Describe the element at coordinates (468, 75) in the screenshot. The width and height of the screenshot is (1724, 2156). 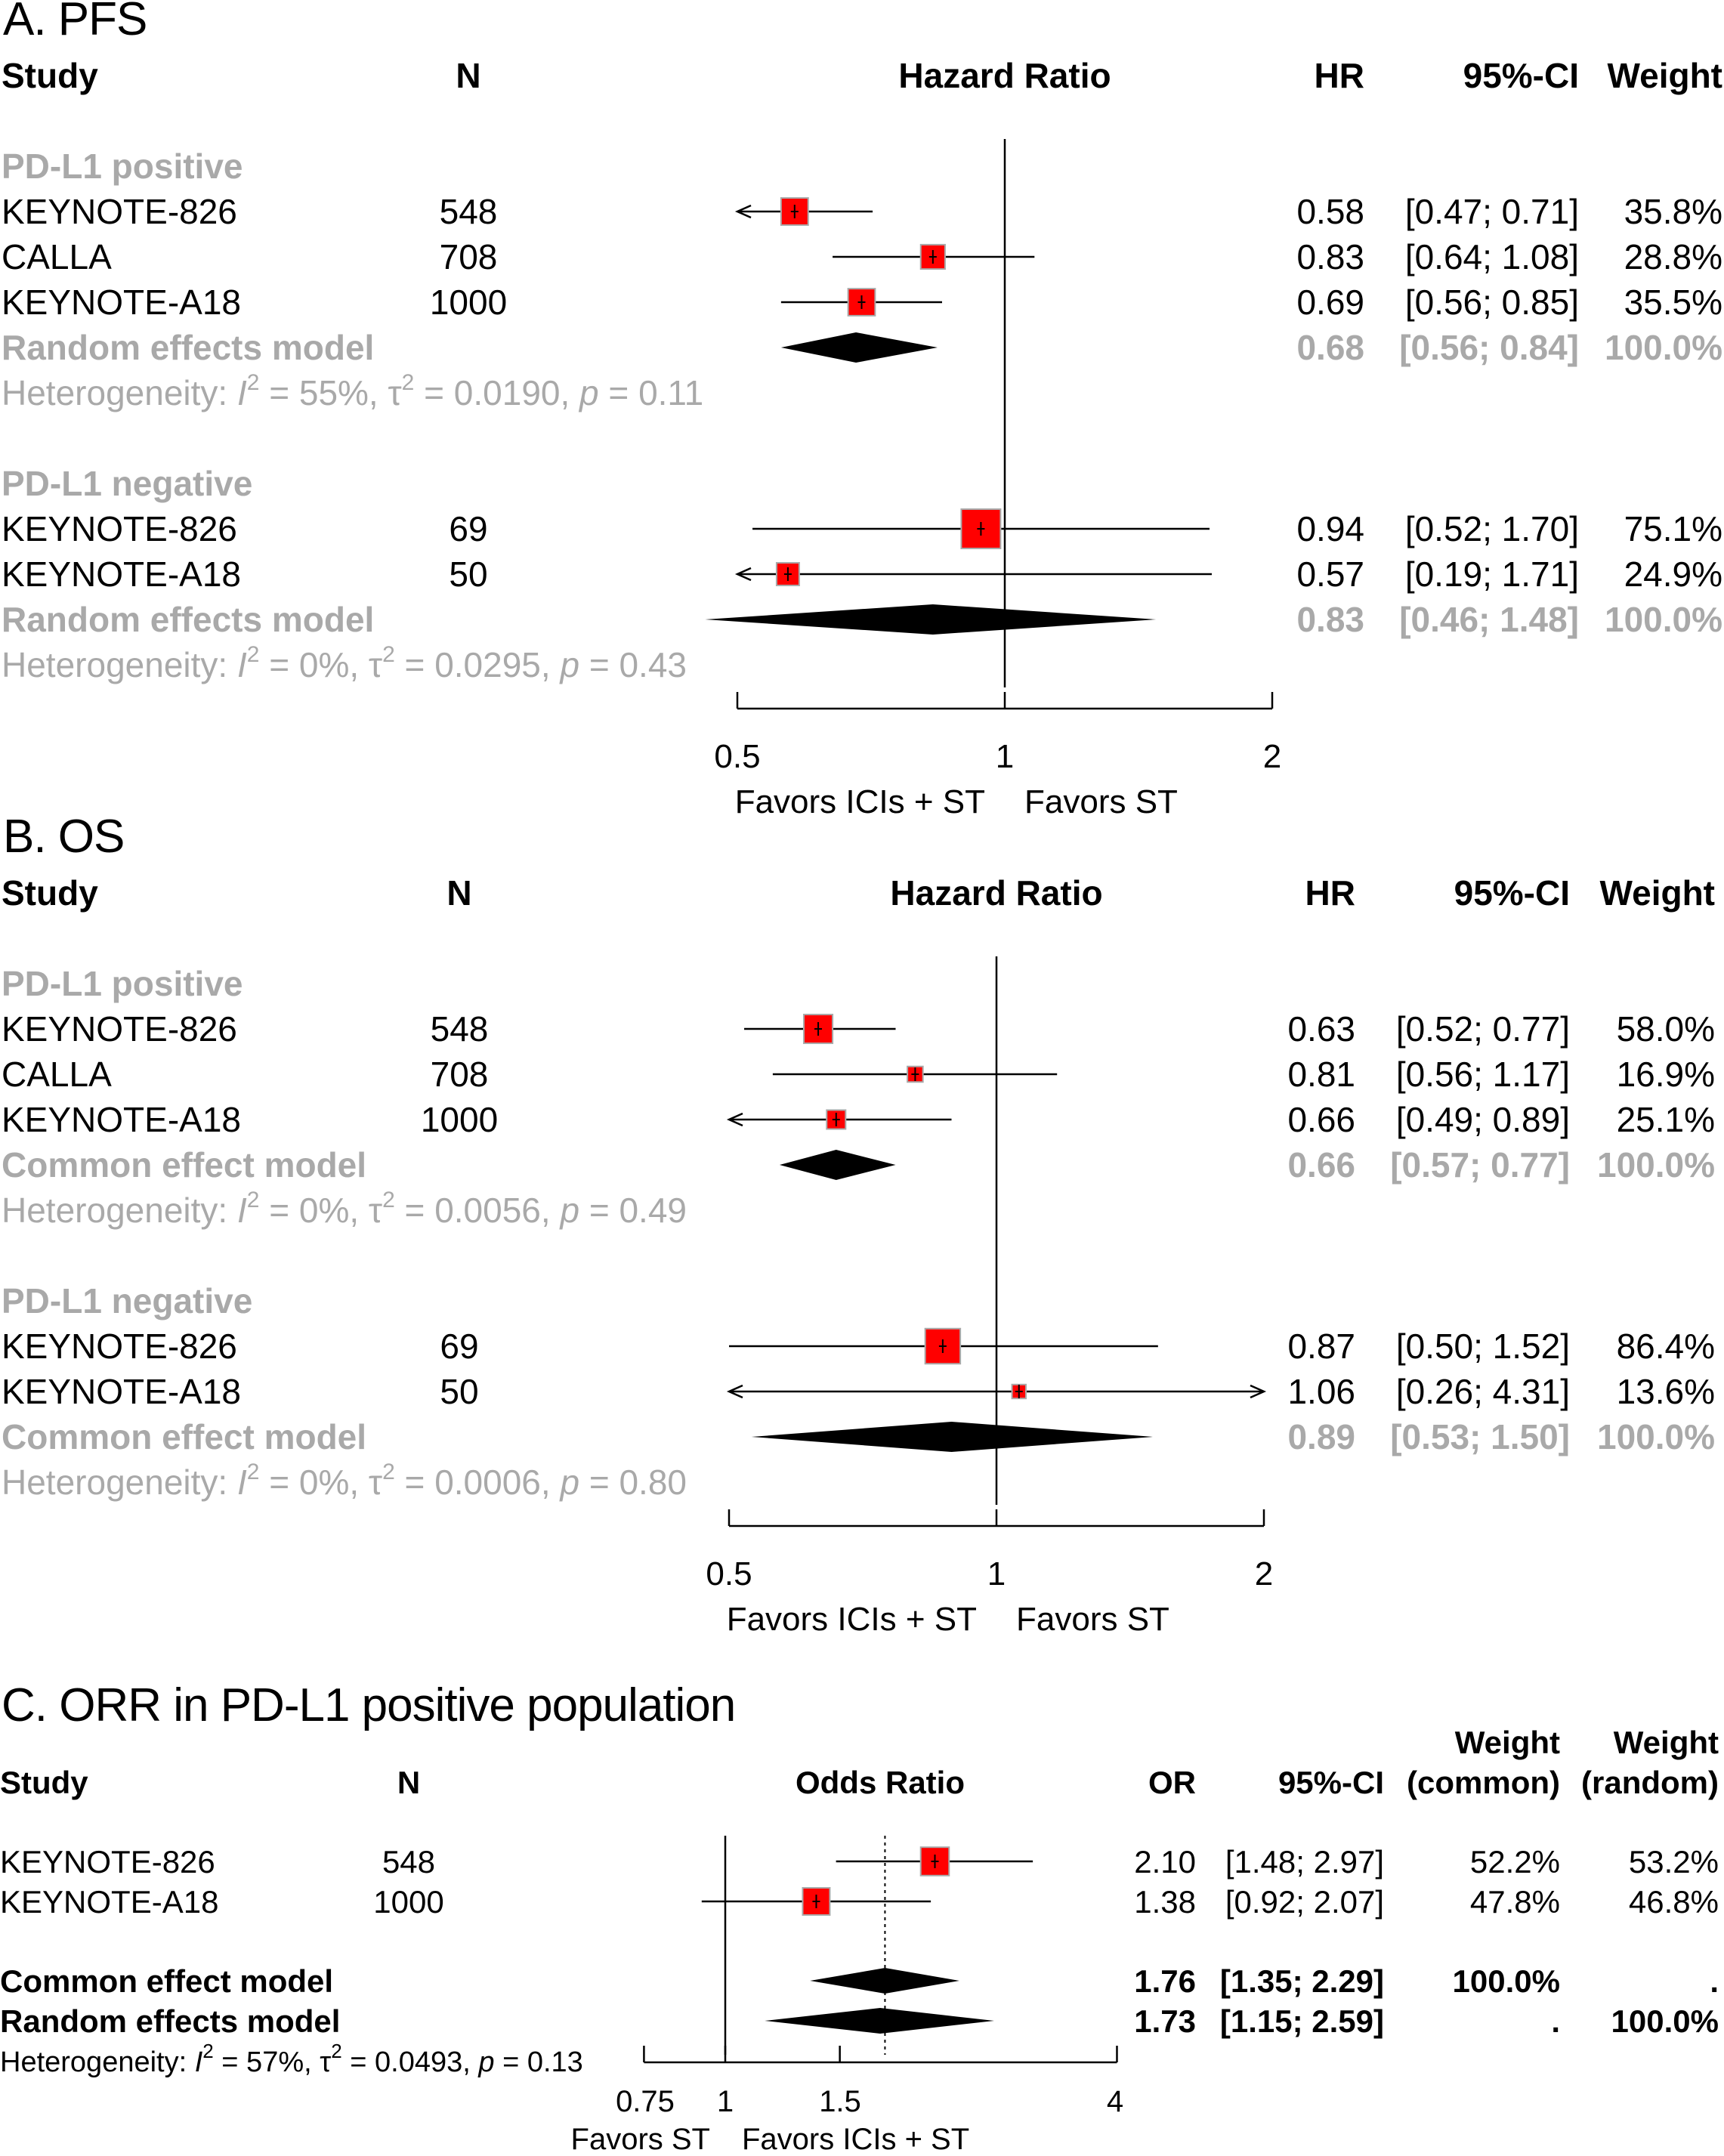
I see `panel-a-header-n: N` at that location.